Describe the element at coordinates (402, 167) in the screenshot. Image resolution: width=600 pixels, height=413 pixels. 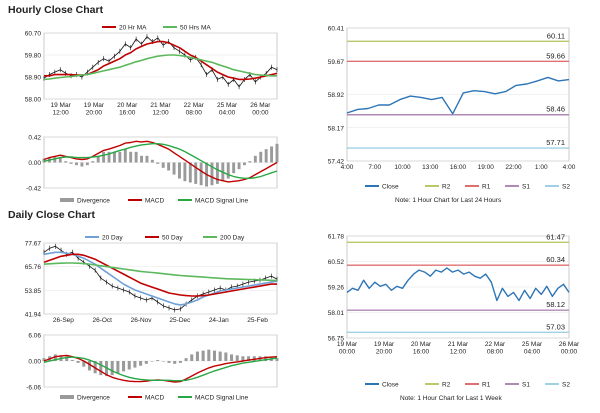
I see `hourly-pivot-x-tick: 10:00` at that location.